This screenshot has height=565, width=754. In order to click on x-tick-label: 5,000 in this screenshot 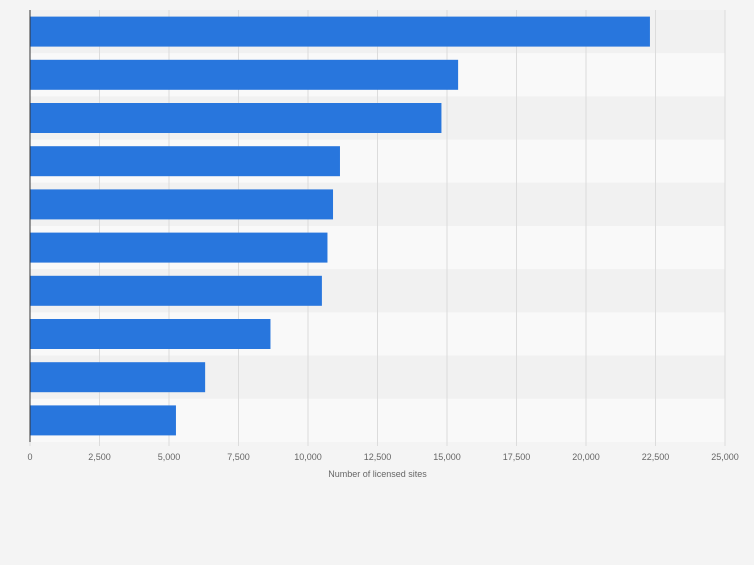, I will do `click(169, 457)`.